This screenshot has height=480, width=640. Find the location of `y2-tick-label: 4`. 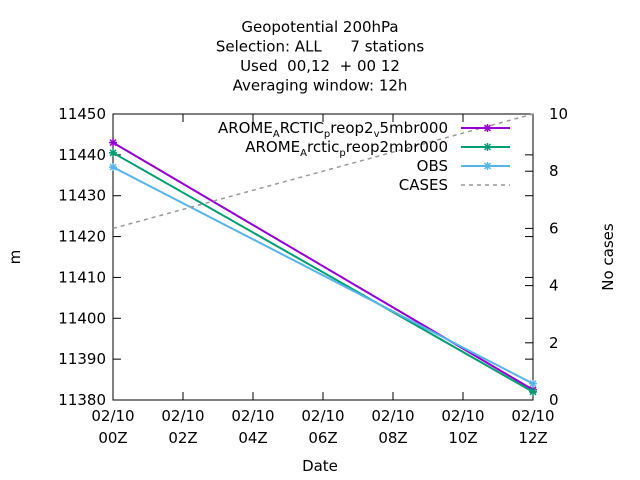

y2-tick-label: 4 is located at coordinates (554, 286).